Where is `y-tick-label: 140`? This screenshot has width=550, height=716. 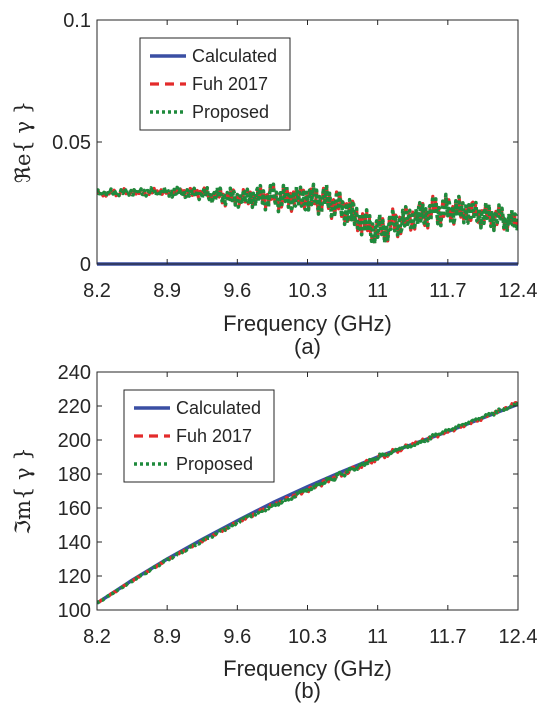 y-tick-label: 140 is located at coordinates (74, 543).